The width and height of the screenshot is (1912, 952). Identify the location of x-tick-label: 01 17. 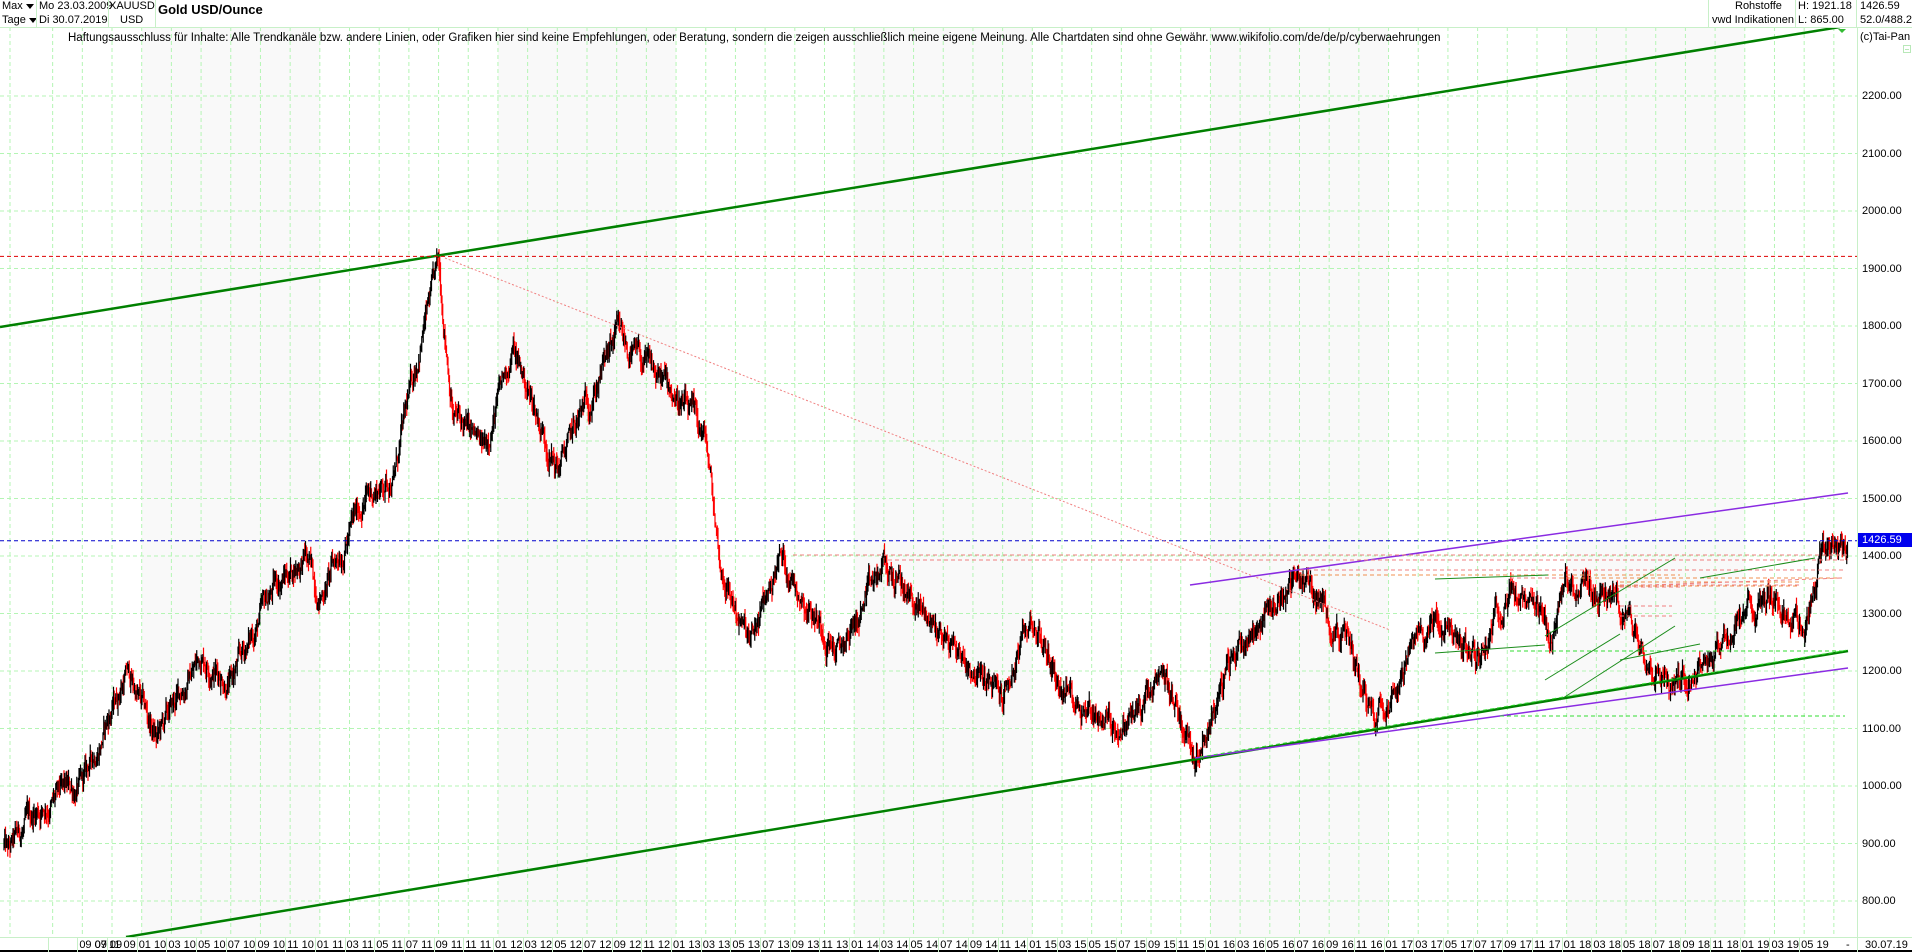
(1399, 945).